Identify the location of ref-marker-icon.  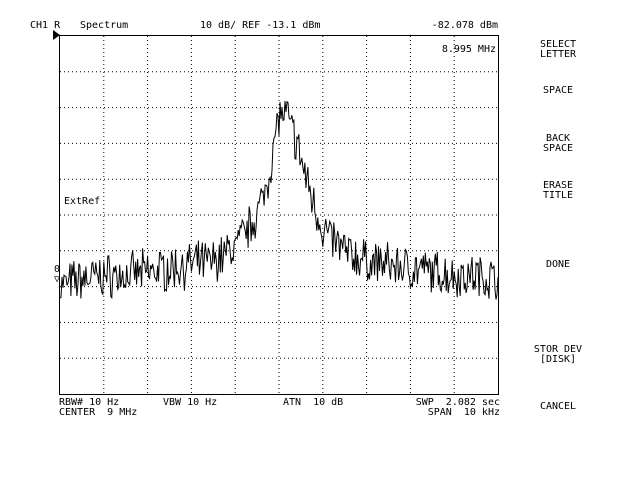
(56, 35).